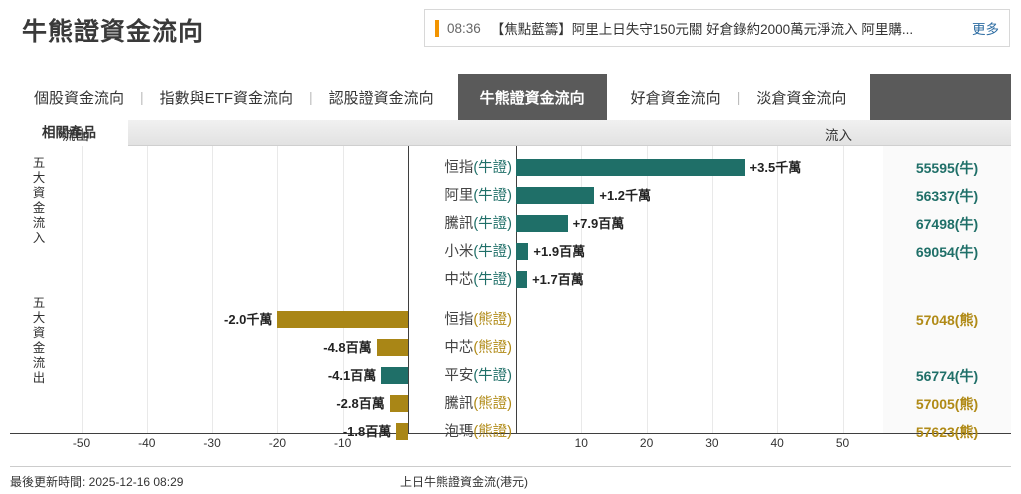 The height and width of the screenshot is (494, 1021). I want to click on chart-row: -2.0千萬 恒指(熊證) 57048(熊), so click(510, 320).